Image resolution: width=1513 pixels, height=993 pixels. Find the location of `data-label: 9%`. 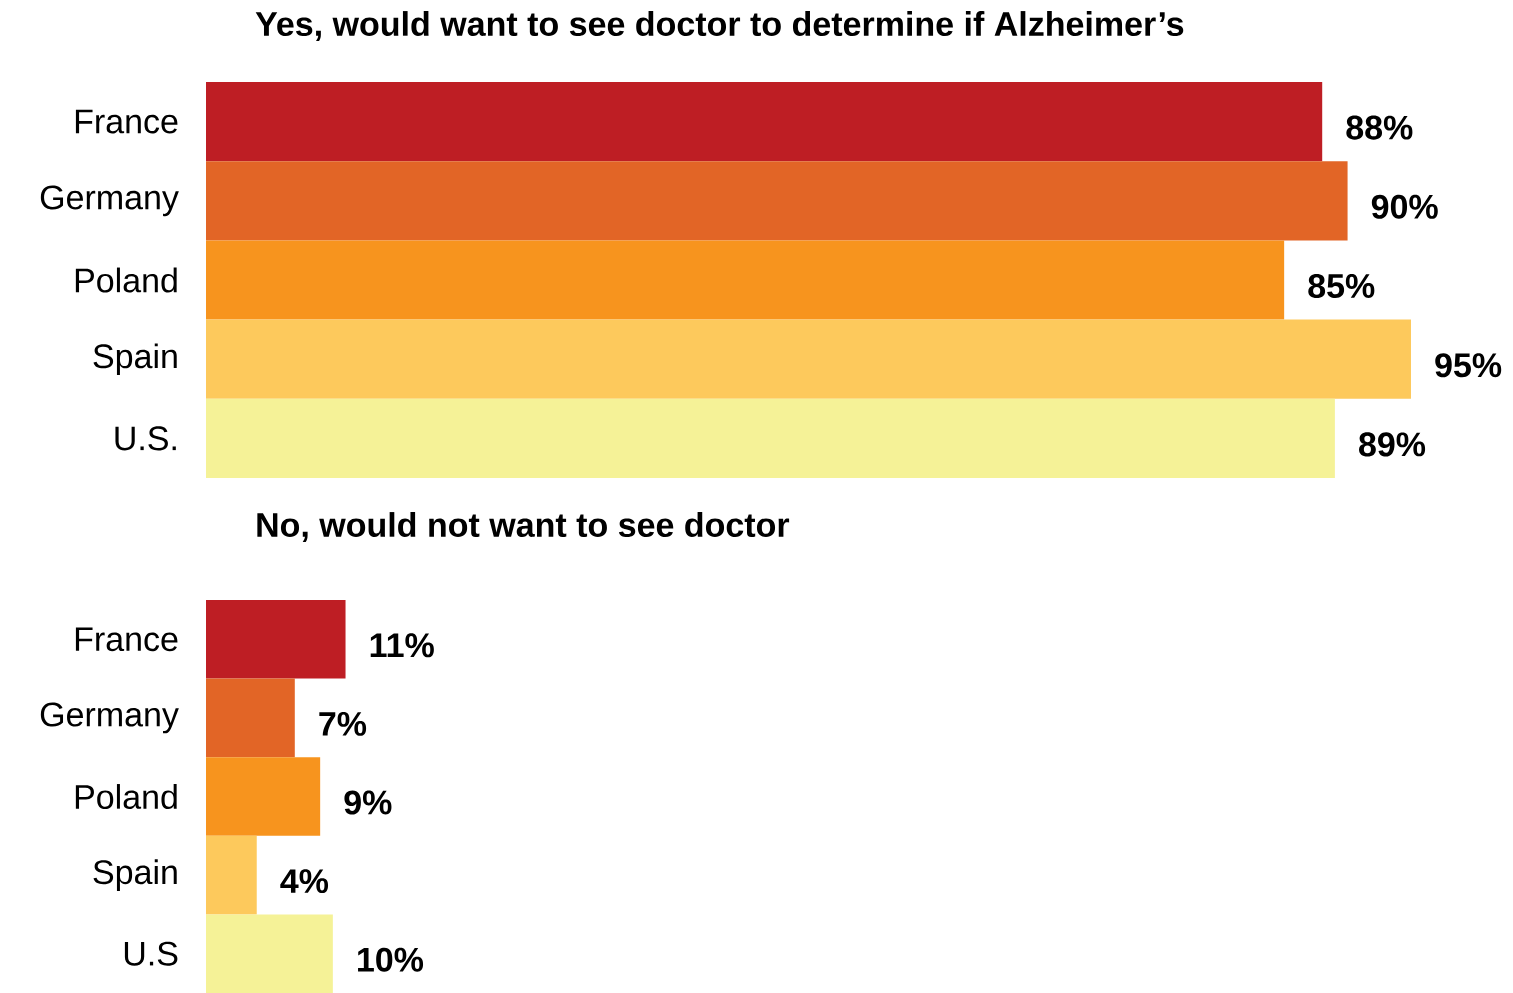

data-label: 9% is located at coordinates (368, 802).